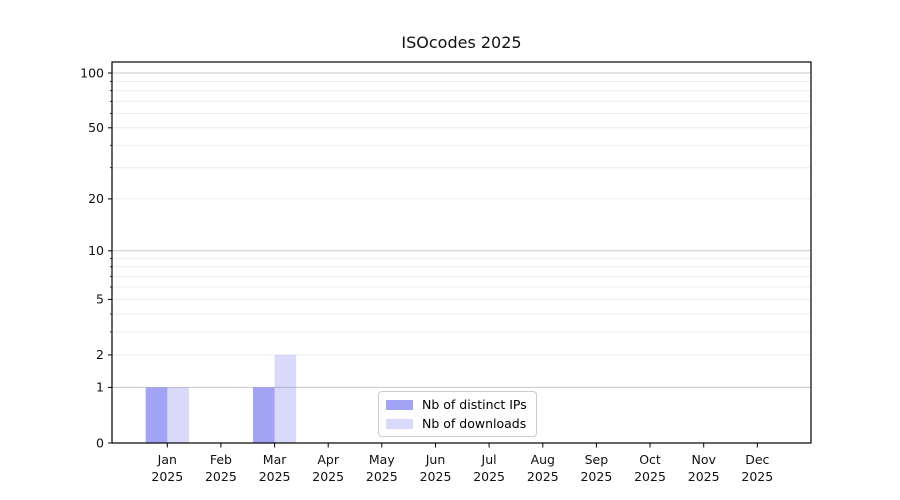  I want to click on legend-label-downloads: Nb of downloads, so click(474, 423).